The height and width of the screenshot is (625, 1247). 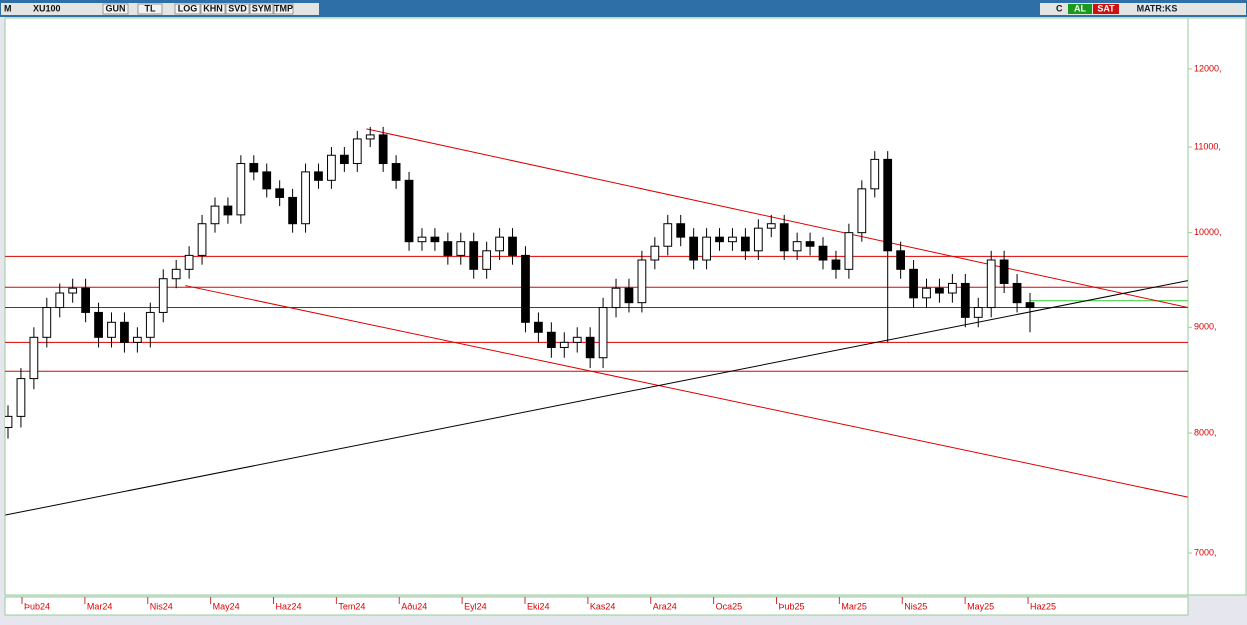 I want to click on y-tick-label: 11000,, so click(x=1207, y=146).